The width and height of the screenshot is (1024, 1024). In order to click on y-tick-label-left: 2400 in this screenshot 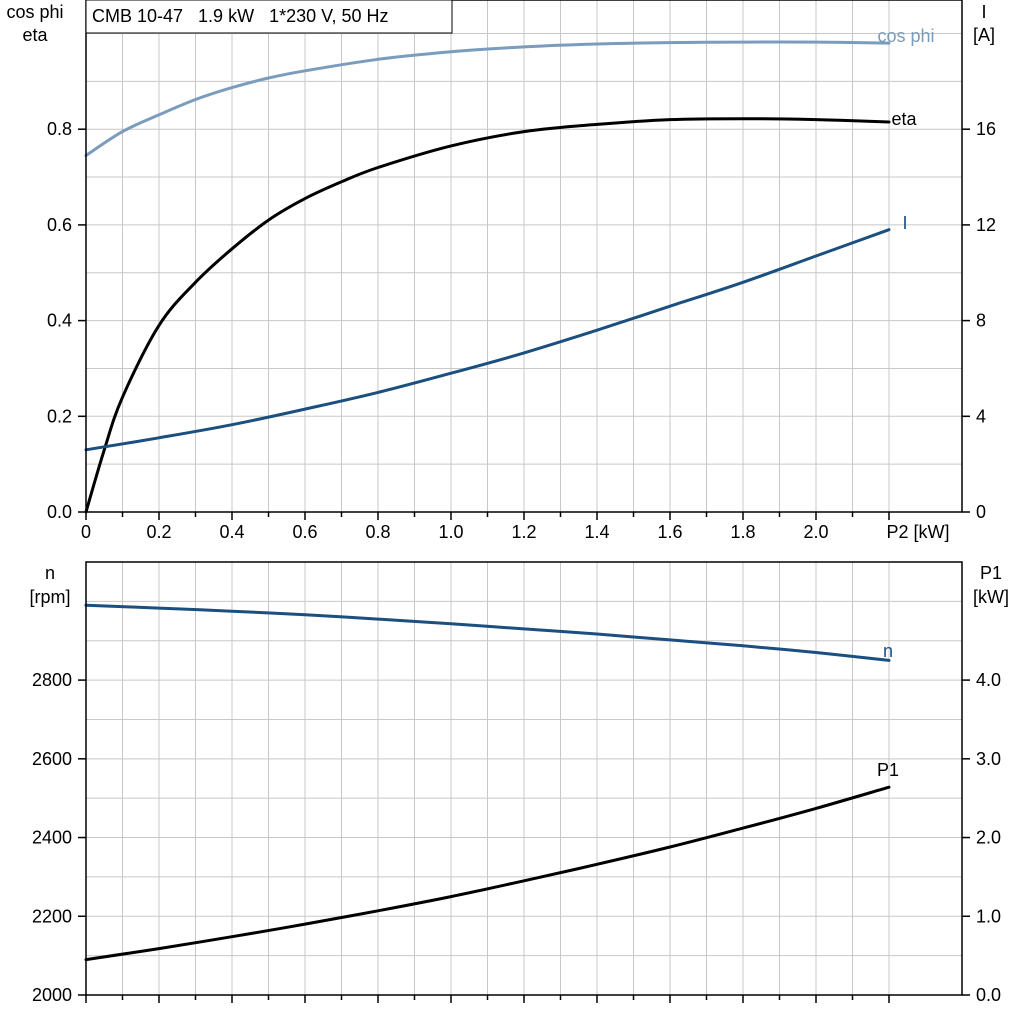, I will do `click(52, 838)`.